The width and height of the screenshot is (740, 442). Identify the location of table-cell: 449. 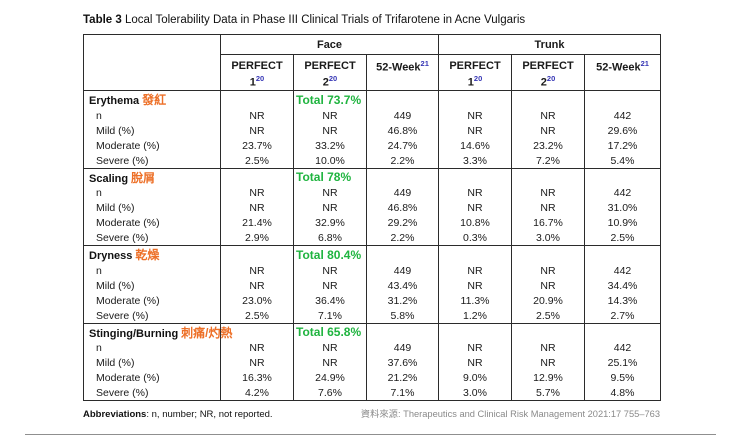
(402, 271).